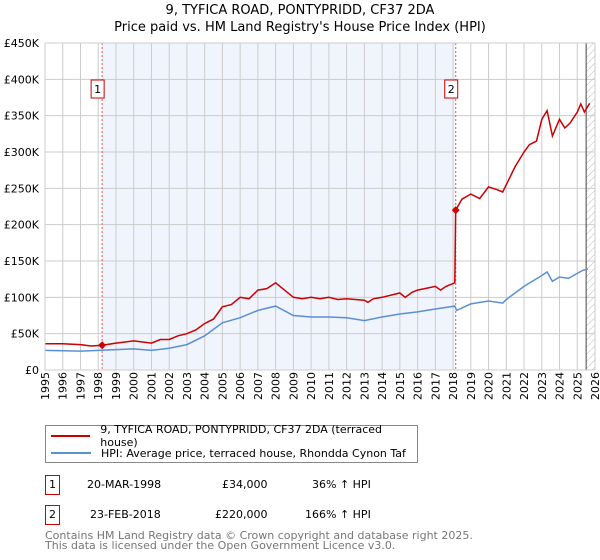 Image resolution: width=600 pixels, height=560 pixels. I want to click on x-tick-label: 2023, so click(542, 386).